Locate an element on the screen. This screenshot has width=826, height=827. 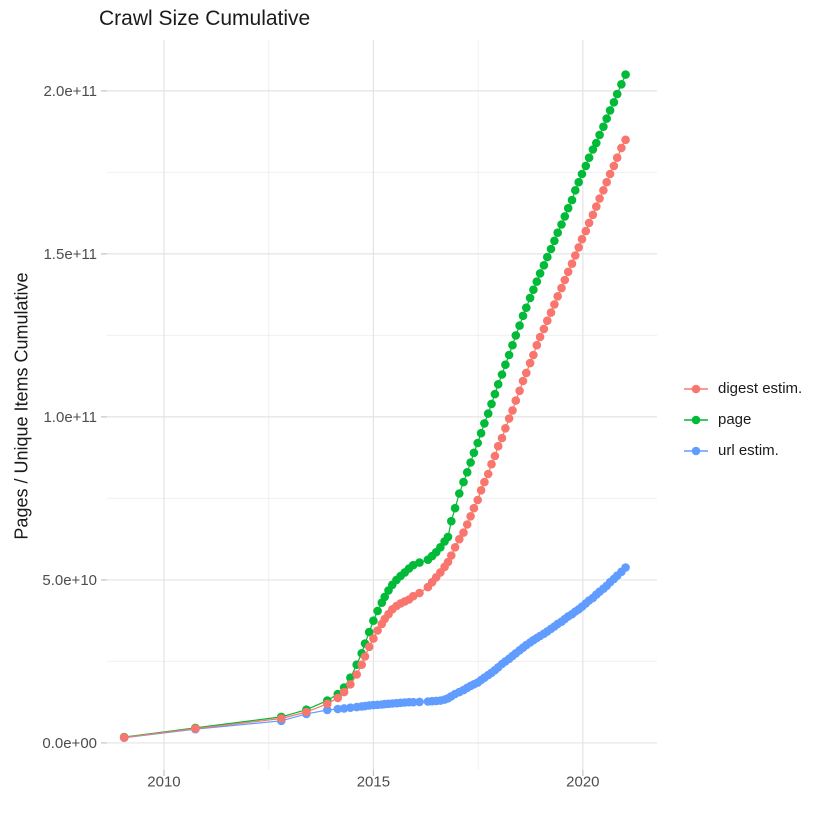
x-tick-label: 2020 is located at coordinates (582, 782).